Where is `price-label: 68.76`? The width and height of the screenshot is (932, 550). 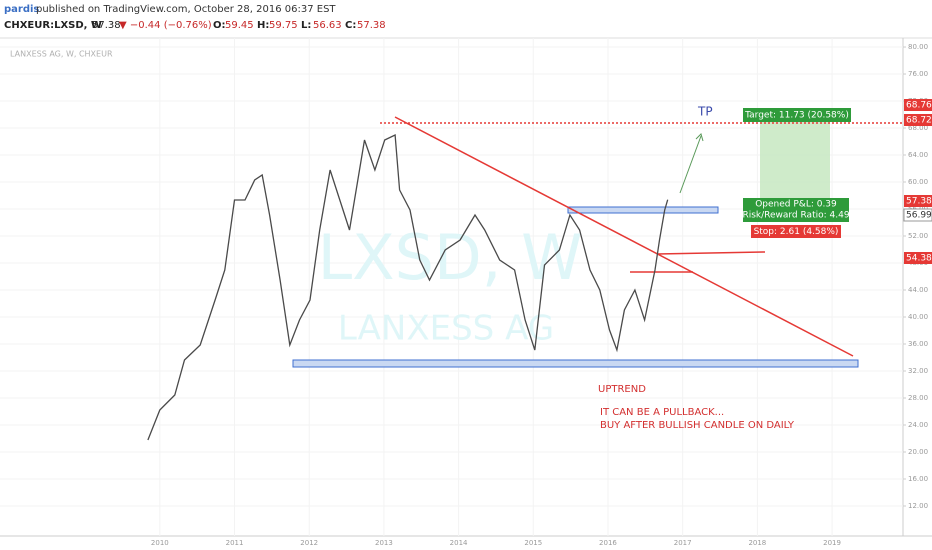
price-label: 68.76 is located at coordinates (919, 106).